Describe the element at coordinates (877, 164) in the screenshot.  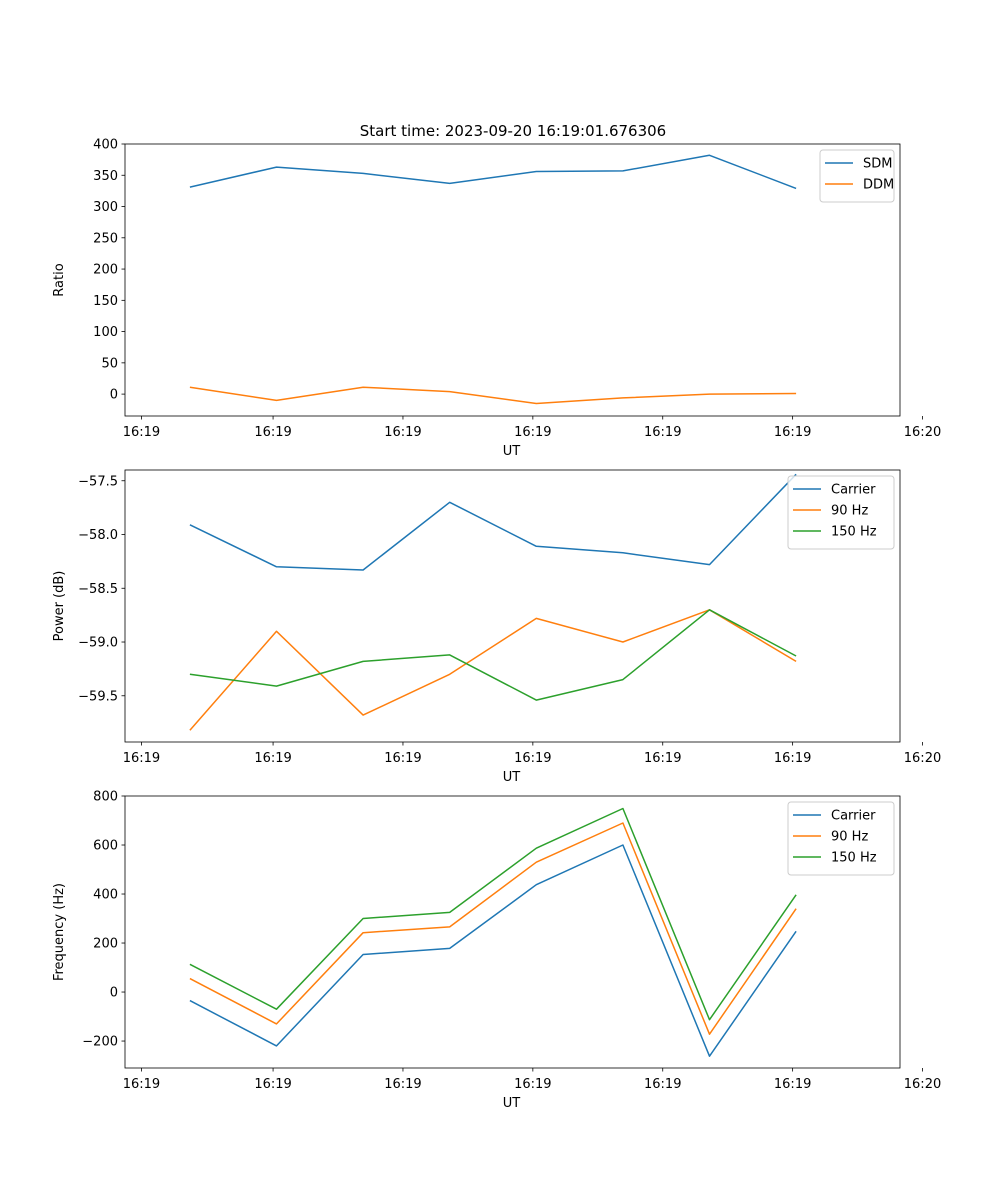
I see `legend-label: SDM` at that location.